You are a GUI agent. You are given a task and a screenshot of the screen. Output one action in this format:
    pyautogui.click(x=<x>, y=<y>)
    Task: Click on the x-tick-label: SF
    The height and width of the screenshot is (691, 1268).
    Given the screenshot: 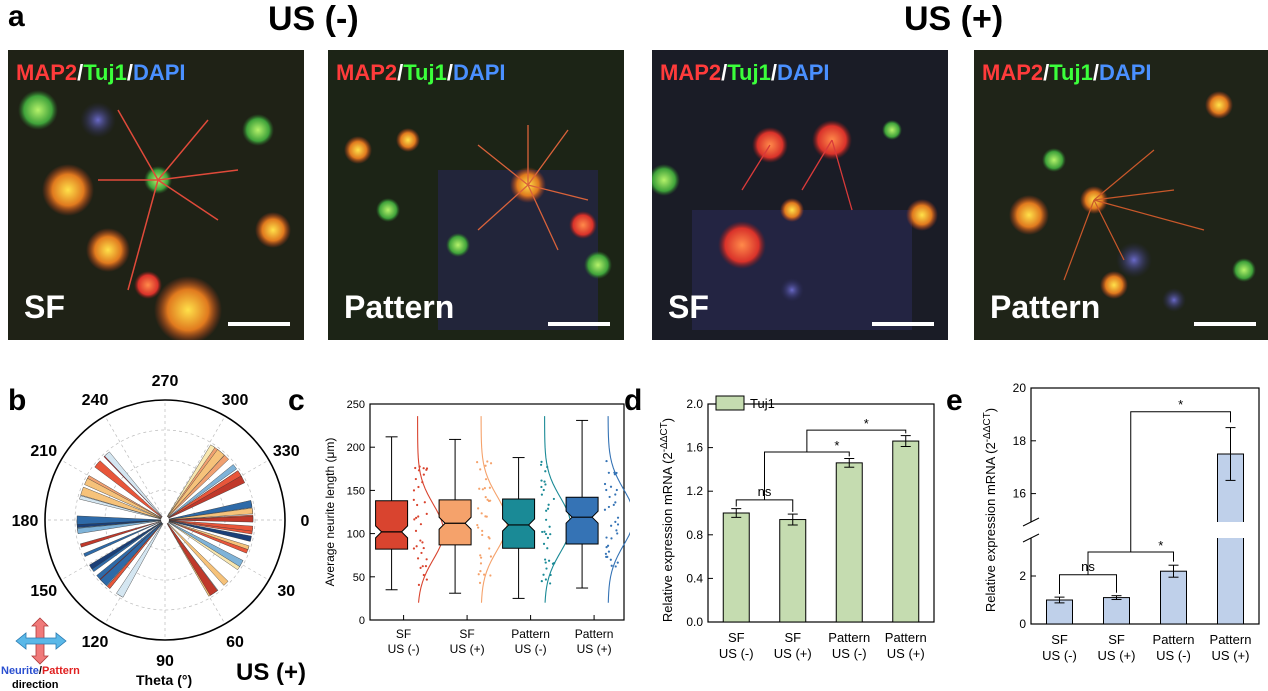 What is the action you would take?
    pyautogui.click(x=403, y=634)
    